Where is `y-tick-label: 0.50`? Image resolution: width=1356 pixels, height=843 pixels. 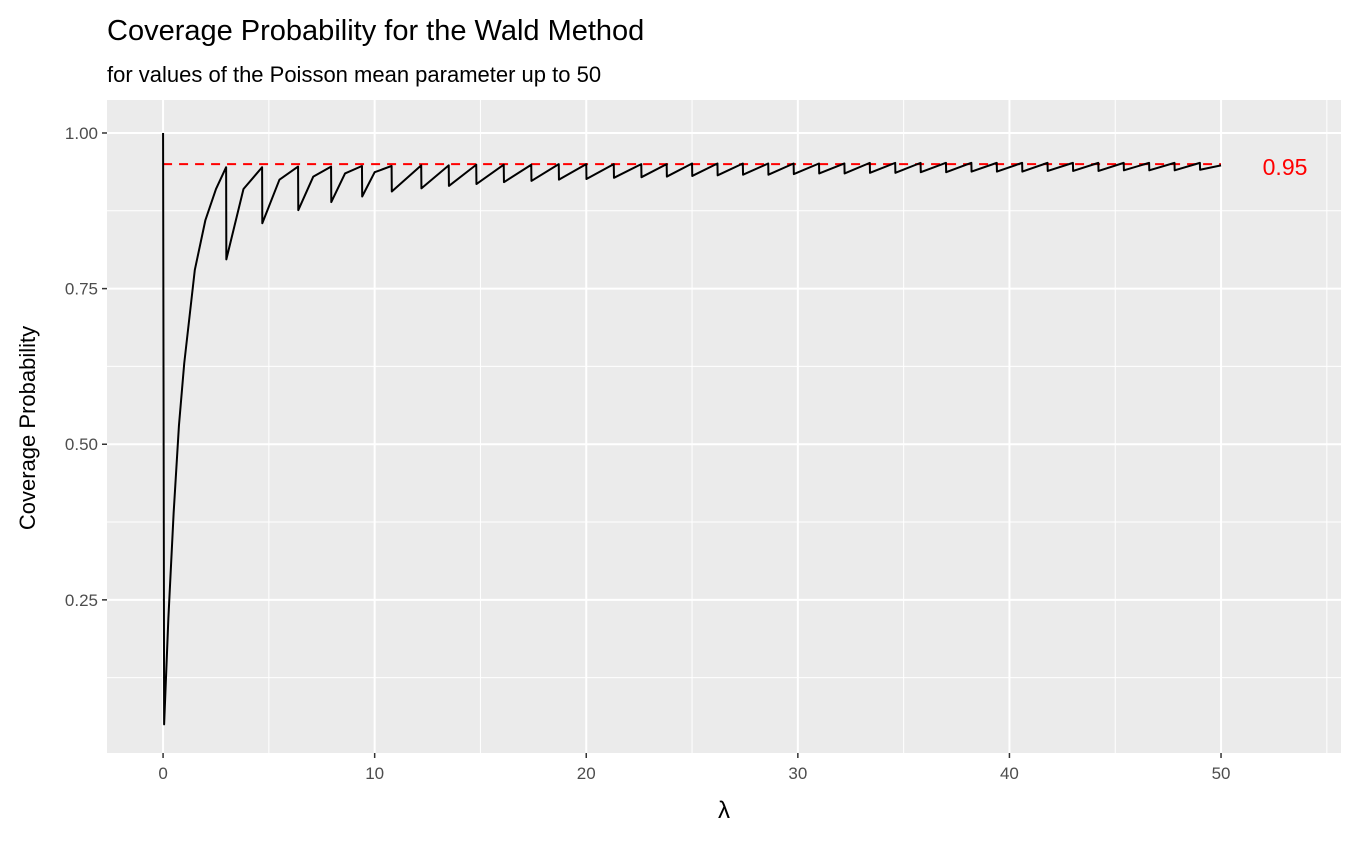 y-tick-label: 0.50 is located at coordinates (81, 444).